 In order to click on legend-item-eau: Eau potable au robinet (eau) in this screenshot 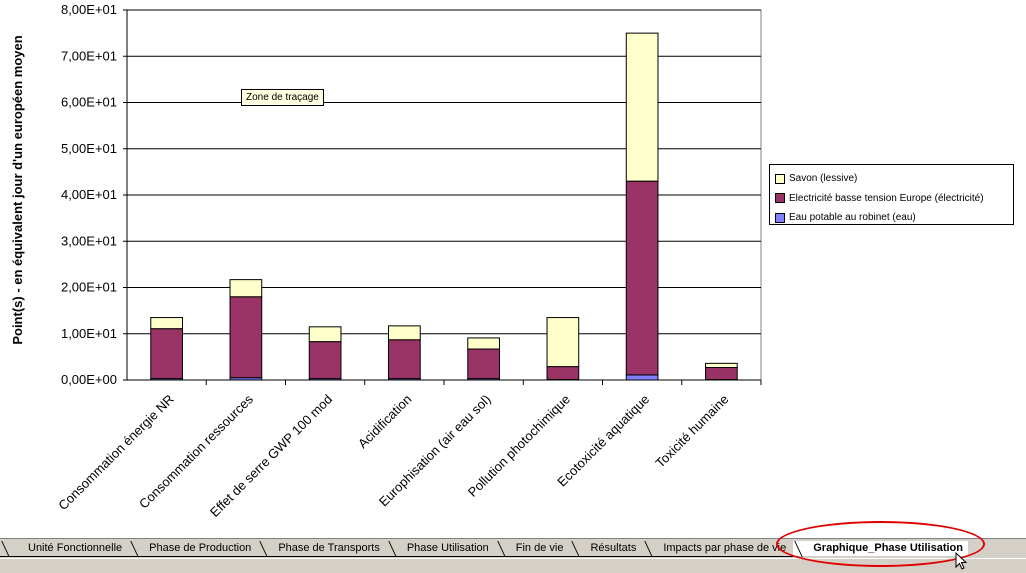, I will do `click(894, 218)`.